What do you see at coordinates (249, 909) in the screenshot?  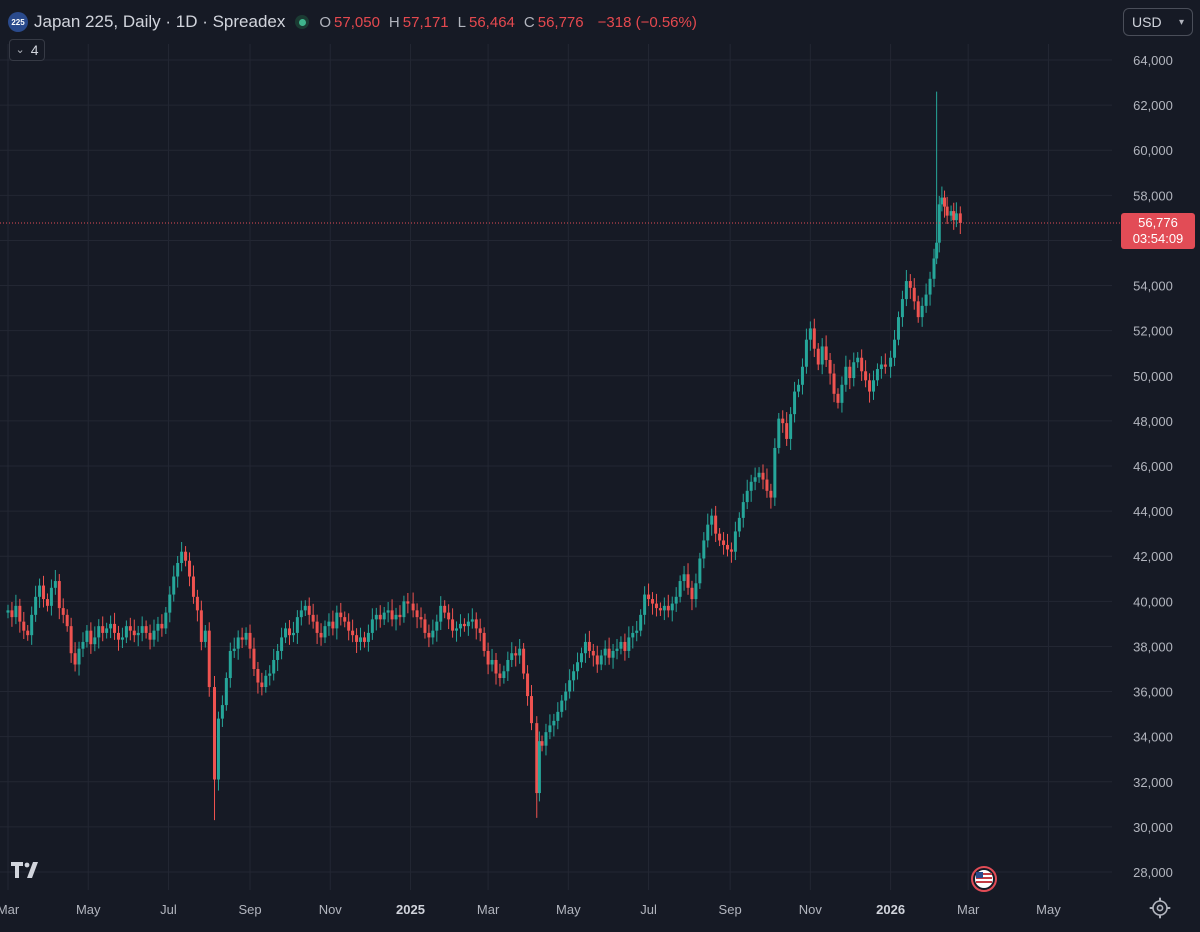 I see `x-tick-label: Sep` at bounding box center [249, 909].